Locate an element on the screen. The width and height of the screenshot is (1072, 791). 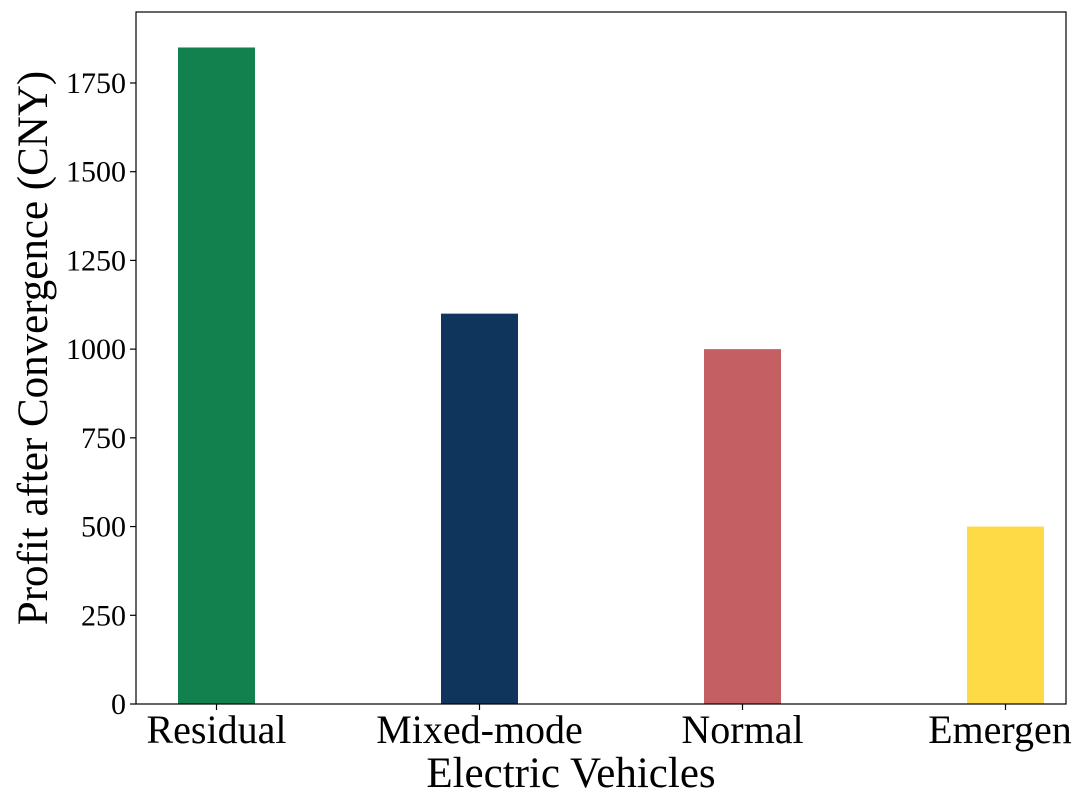
x-tick-label: Mixed-mode is located at coordinates (479, 729).